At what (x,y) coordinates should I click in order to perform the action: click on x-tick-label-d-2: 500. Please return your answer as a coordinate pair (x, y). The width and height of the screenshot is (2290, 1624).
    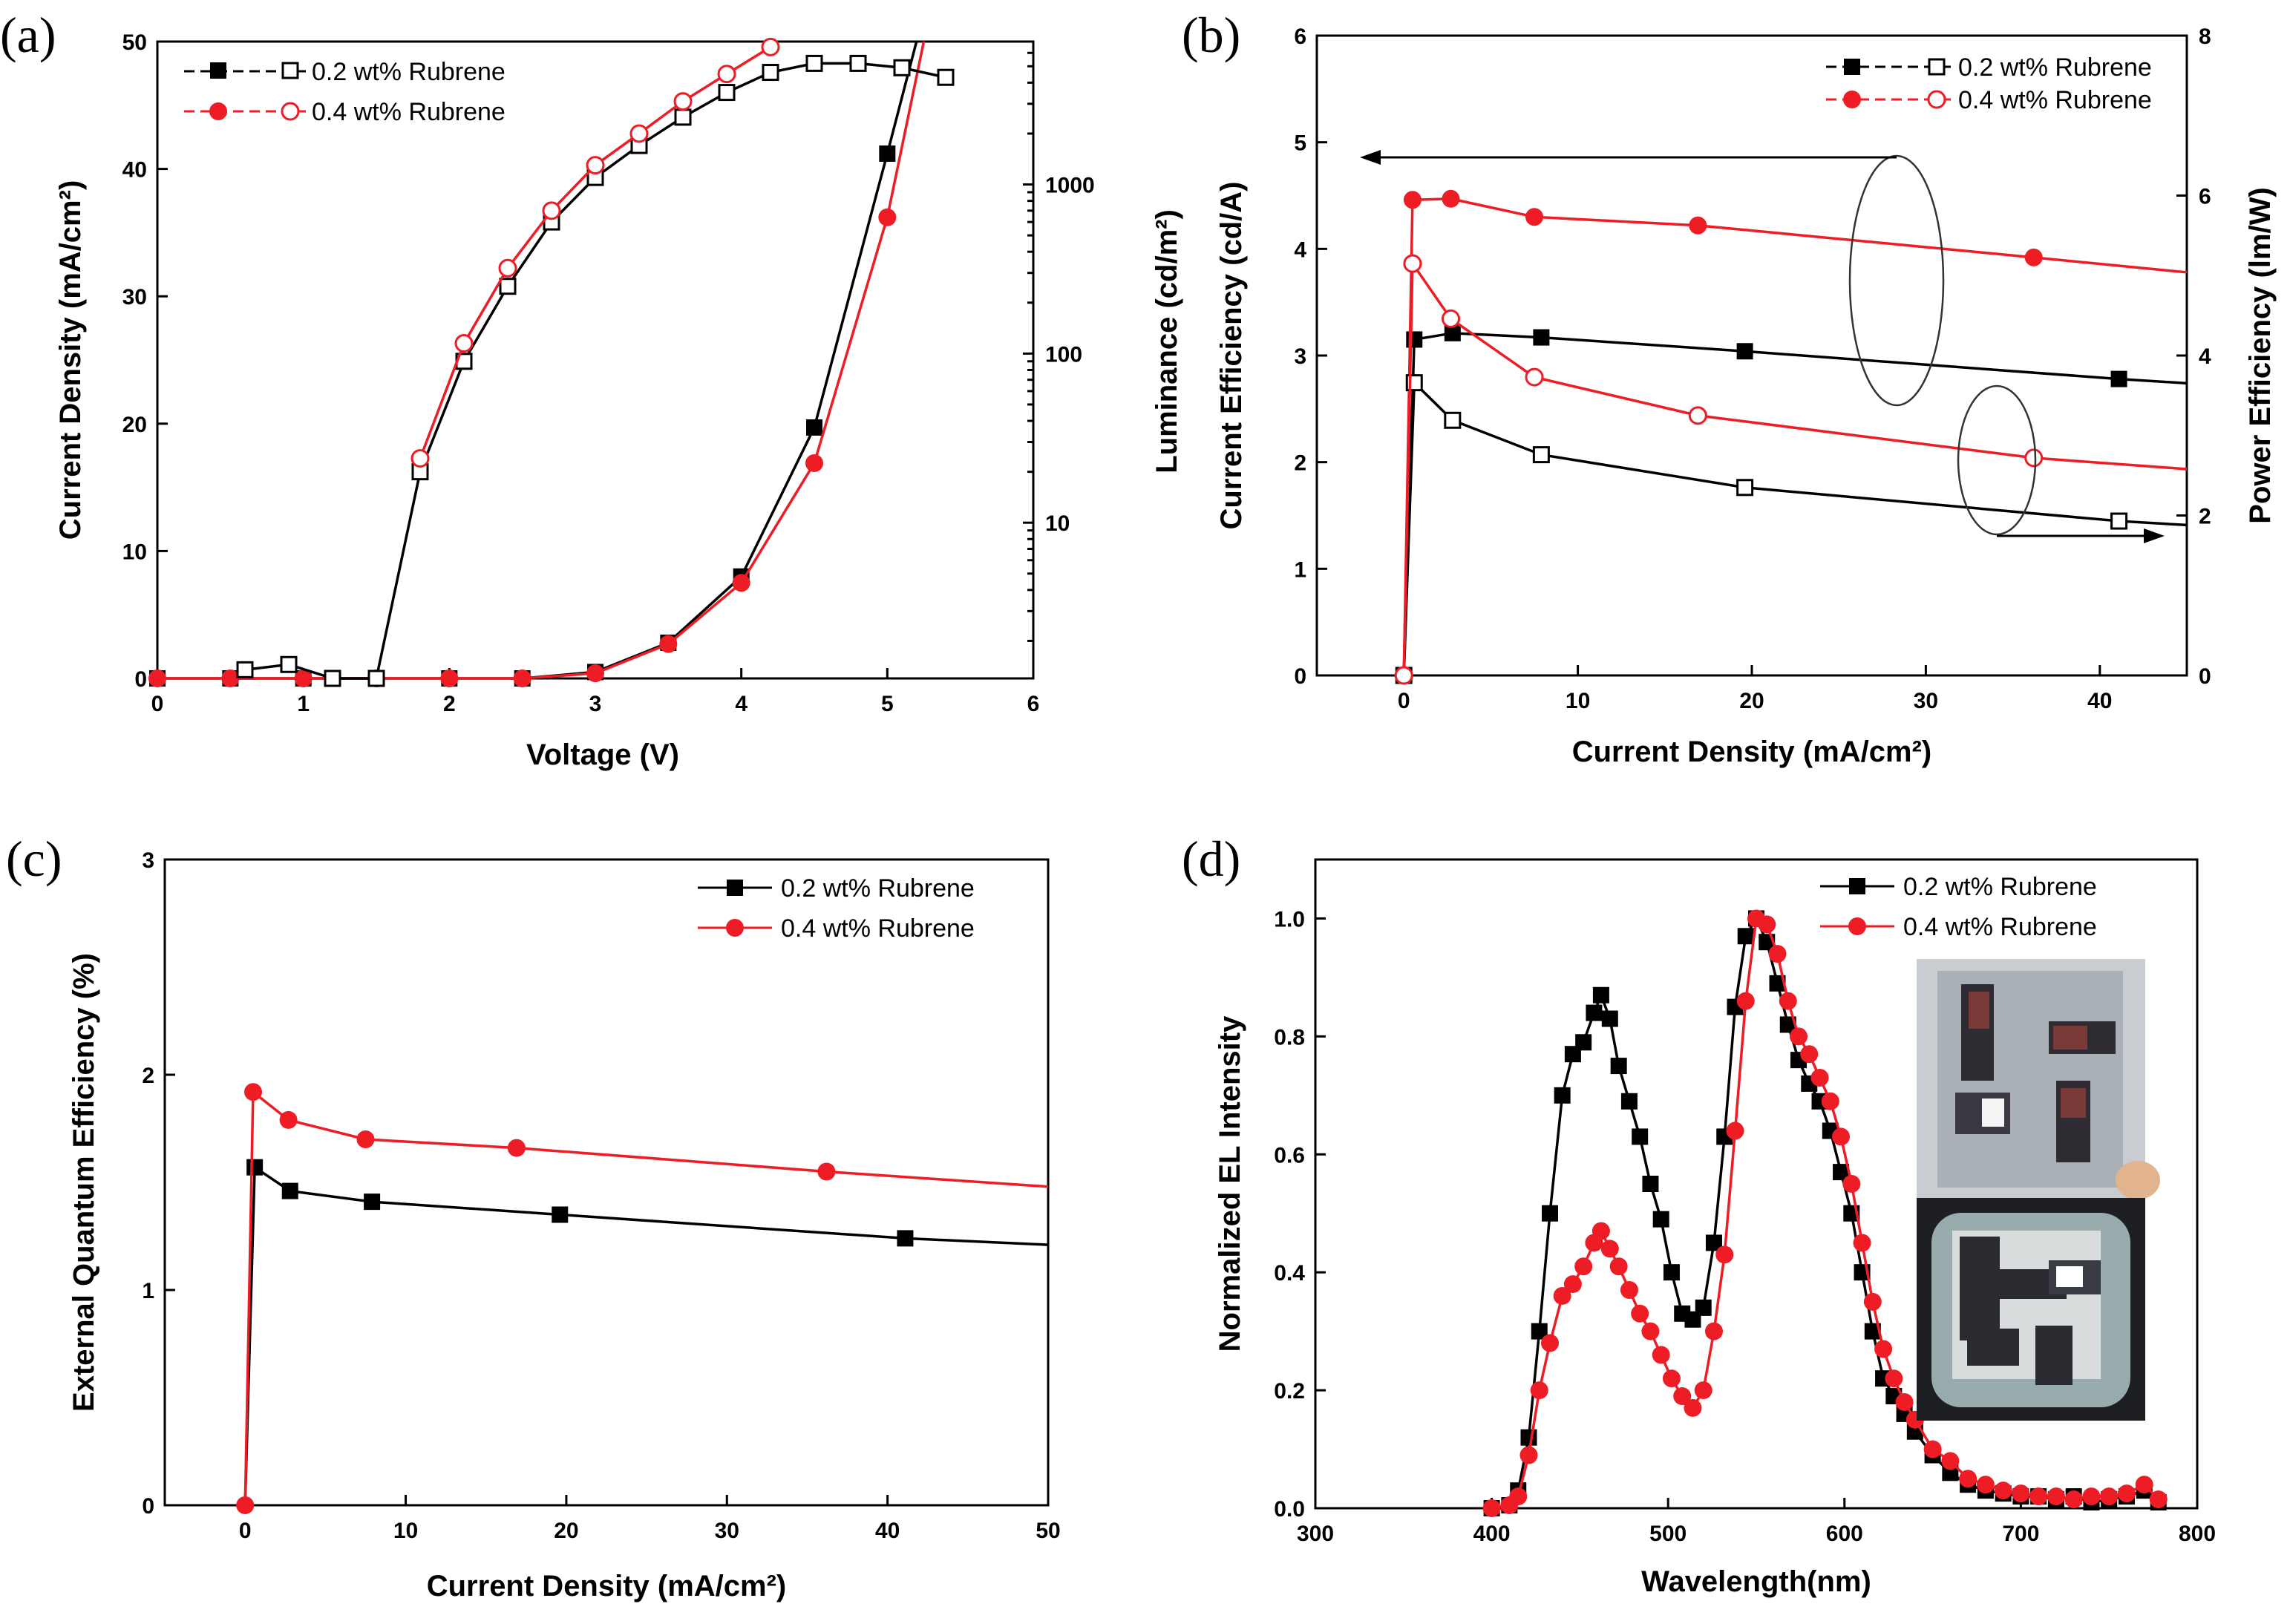
    Looking at the image, I should click on (1668, 1534).